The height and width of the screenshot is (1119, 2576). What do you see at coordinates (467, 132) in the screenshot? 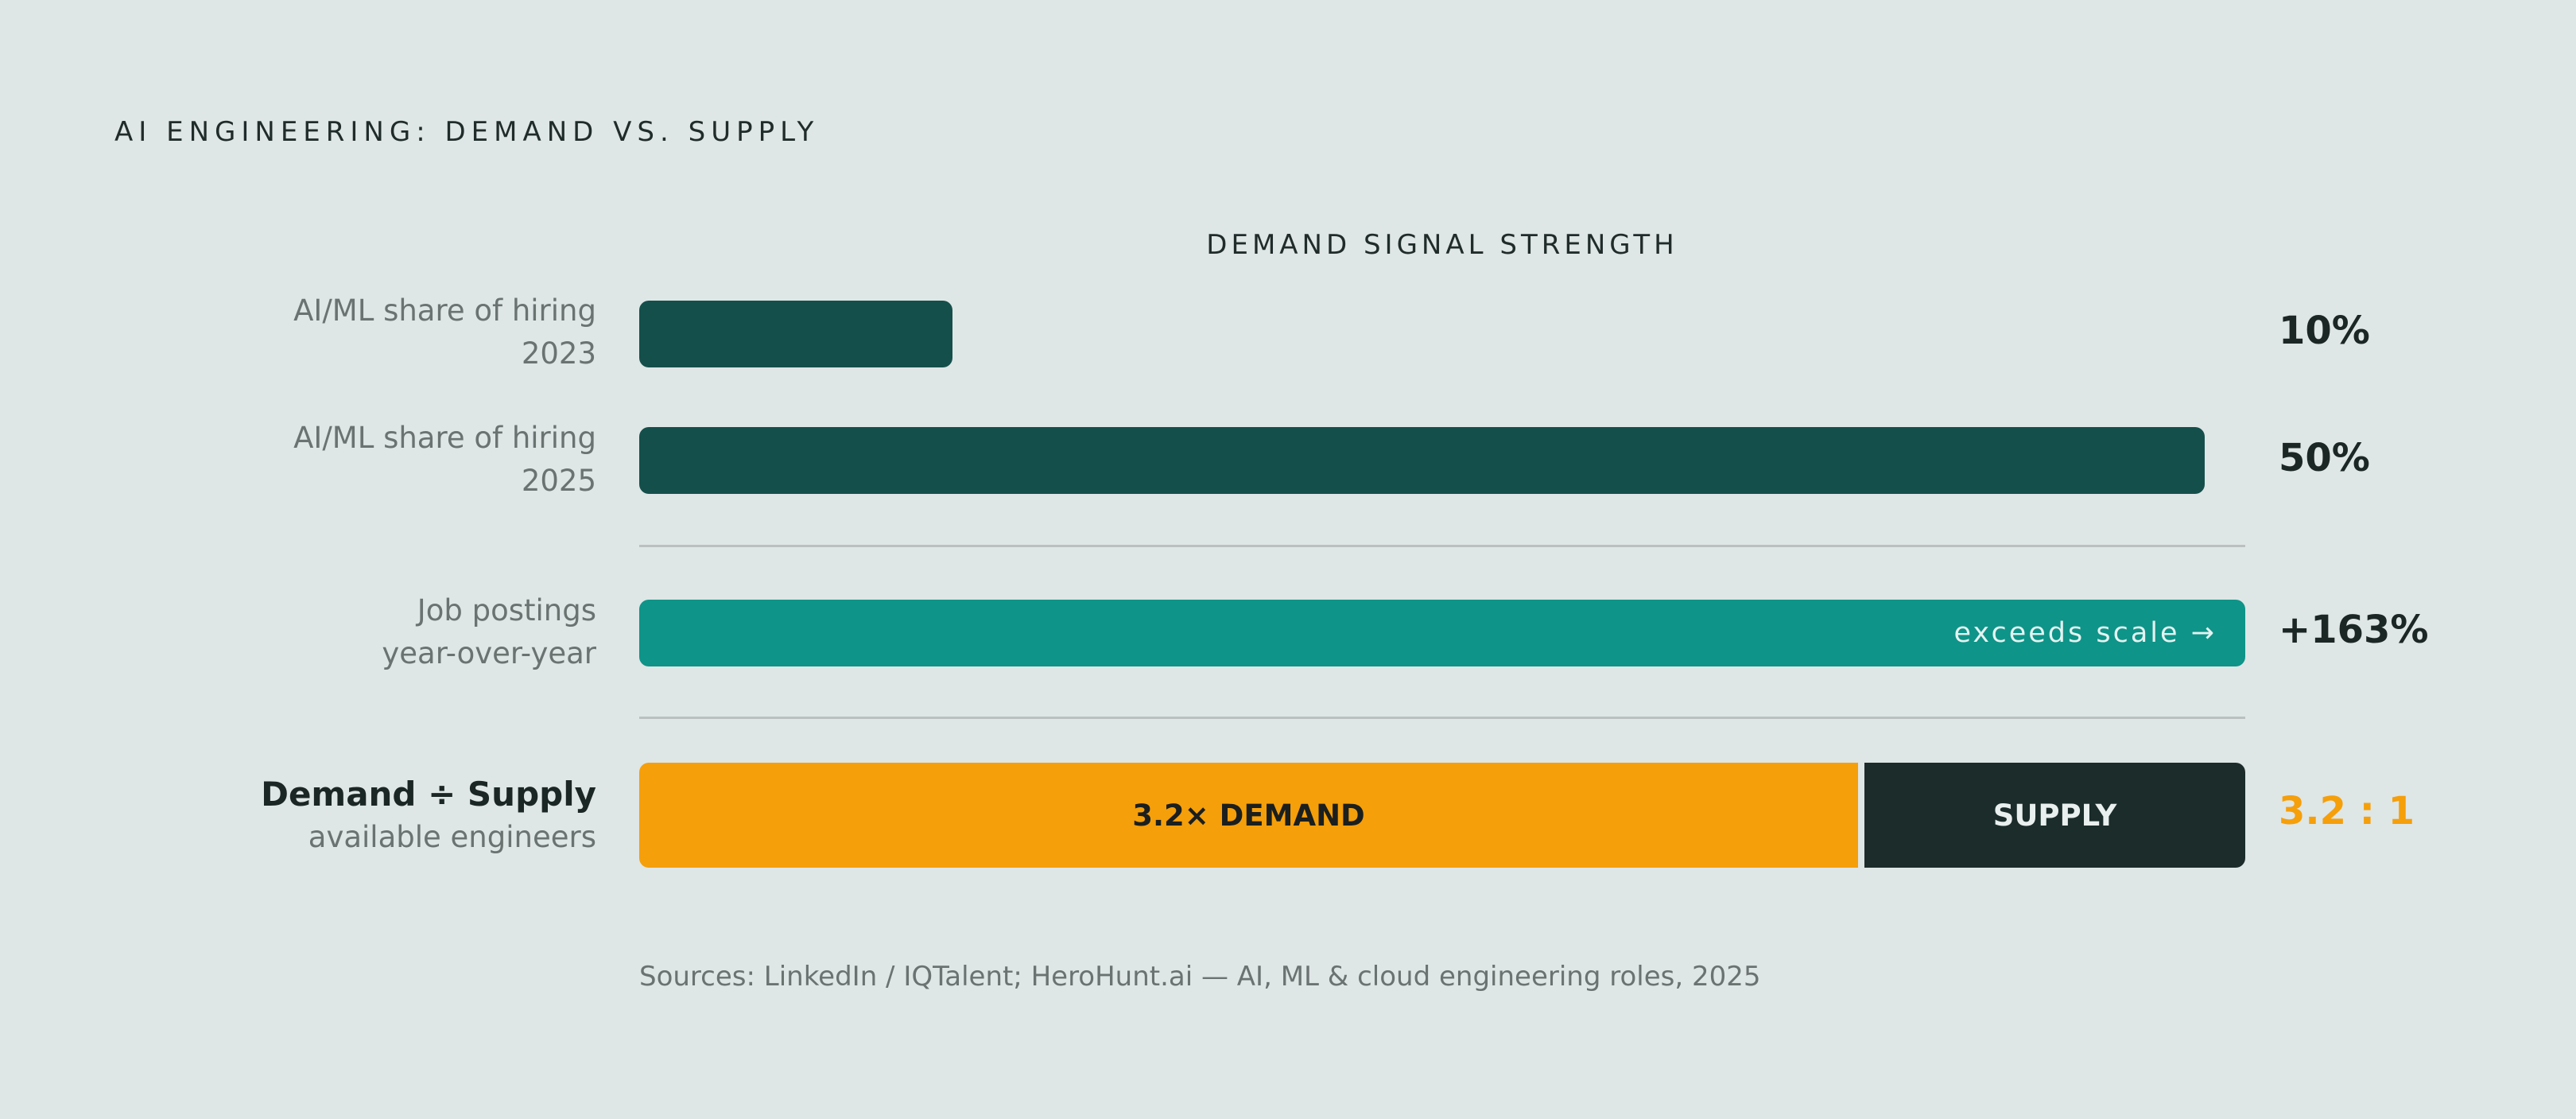
I see `page-title: AI ENGINEERING: DEMAND VS. SUPPLY` at bounding box center [467, 132].